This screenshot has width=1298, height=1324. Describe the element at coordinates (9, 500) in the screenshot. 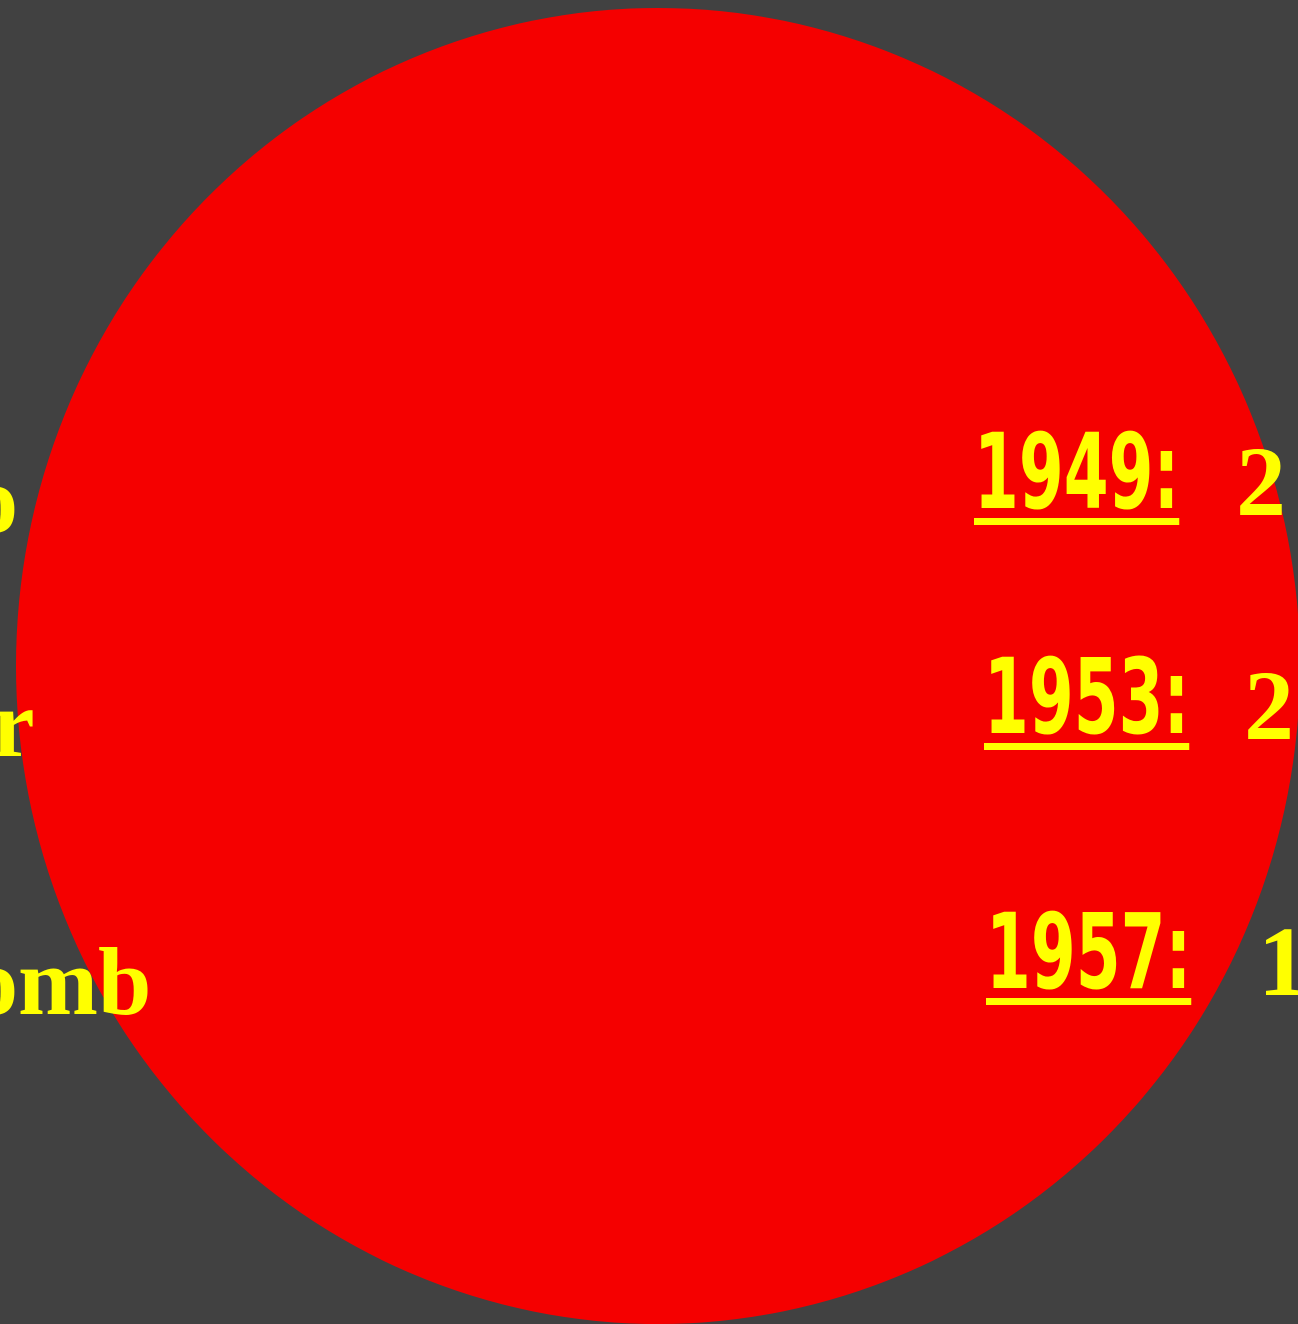

I see `left-label: o` at that location.